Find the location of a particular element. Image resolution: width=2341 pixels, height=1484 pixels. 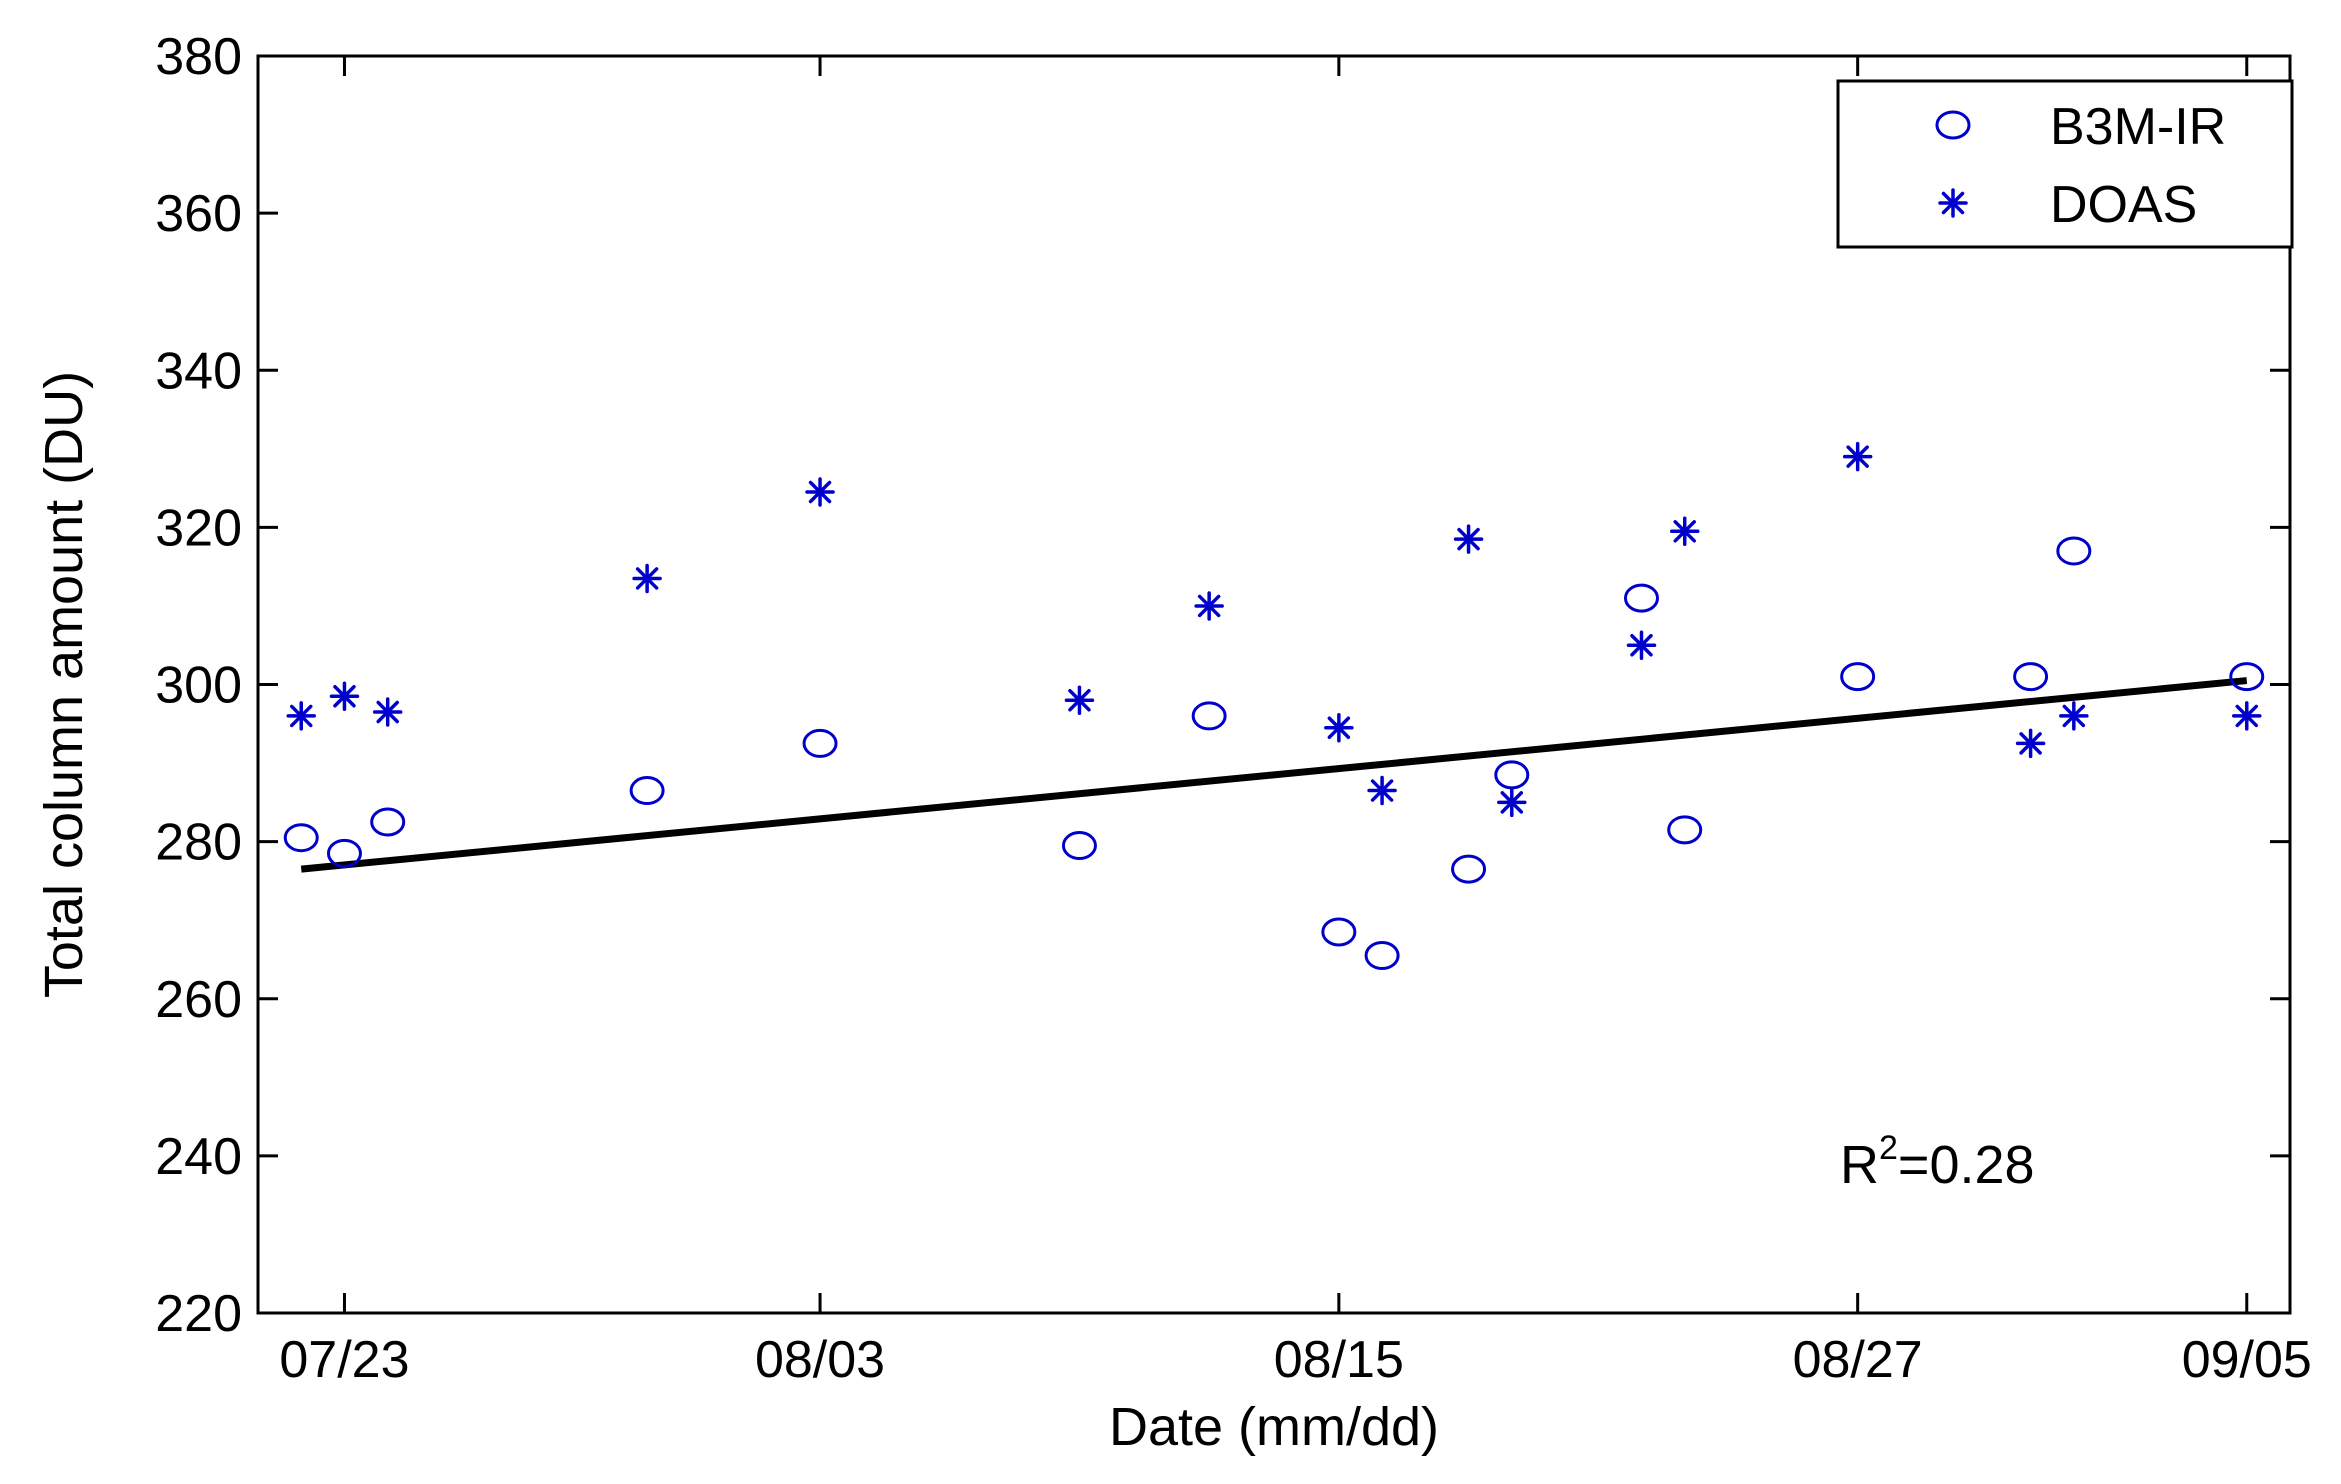

x-tick-label: 09/05 is located at coordinates (2247, 1360).